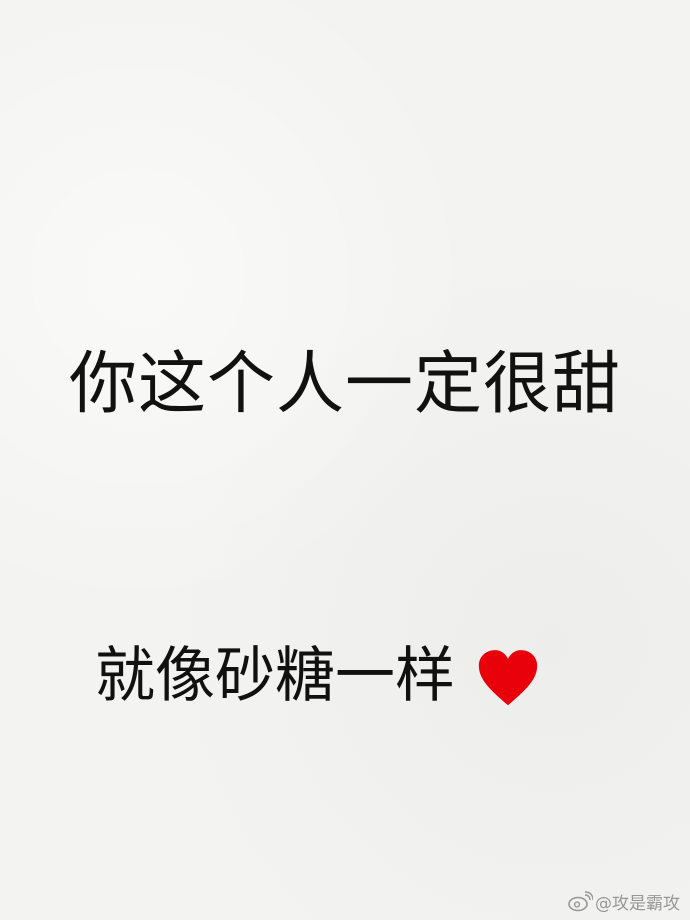 The height and width of the screenshot is (920, 690). What do you see at coordinates (580, 900) in the screenshot?
I see `weibo-logo-icon` at bounding box center [580, 900].